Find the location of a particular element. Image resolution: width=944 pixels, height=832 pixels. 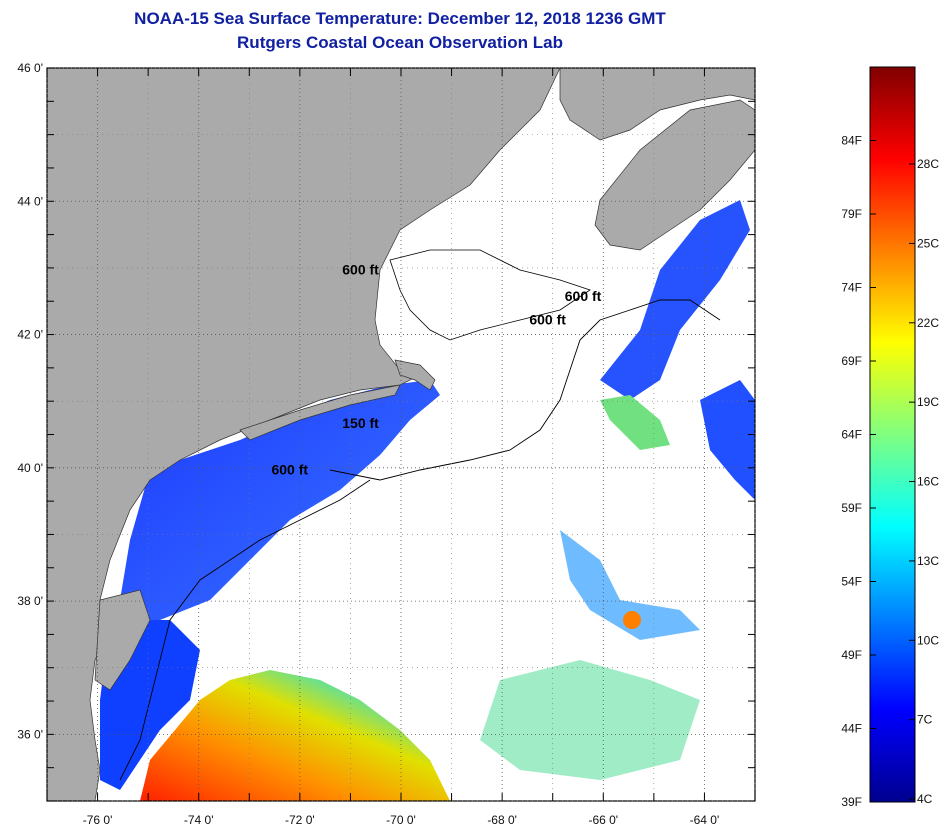

land-cape-cod is located at coordinates (415, 375).